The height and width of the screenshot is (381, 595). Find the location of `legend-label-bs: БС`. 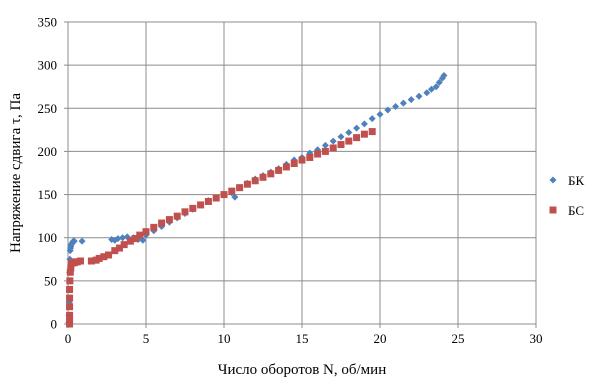

legend-label-bs: БС is located at coordinates (576, 210).